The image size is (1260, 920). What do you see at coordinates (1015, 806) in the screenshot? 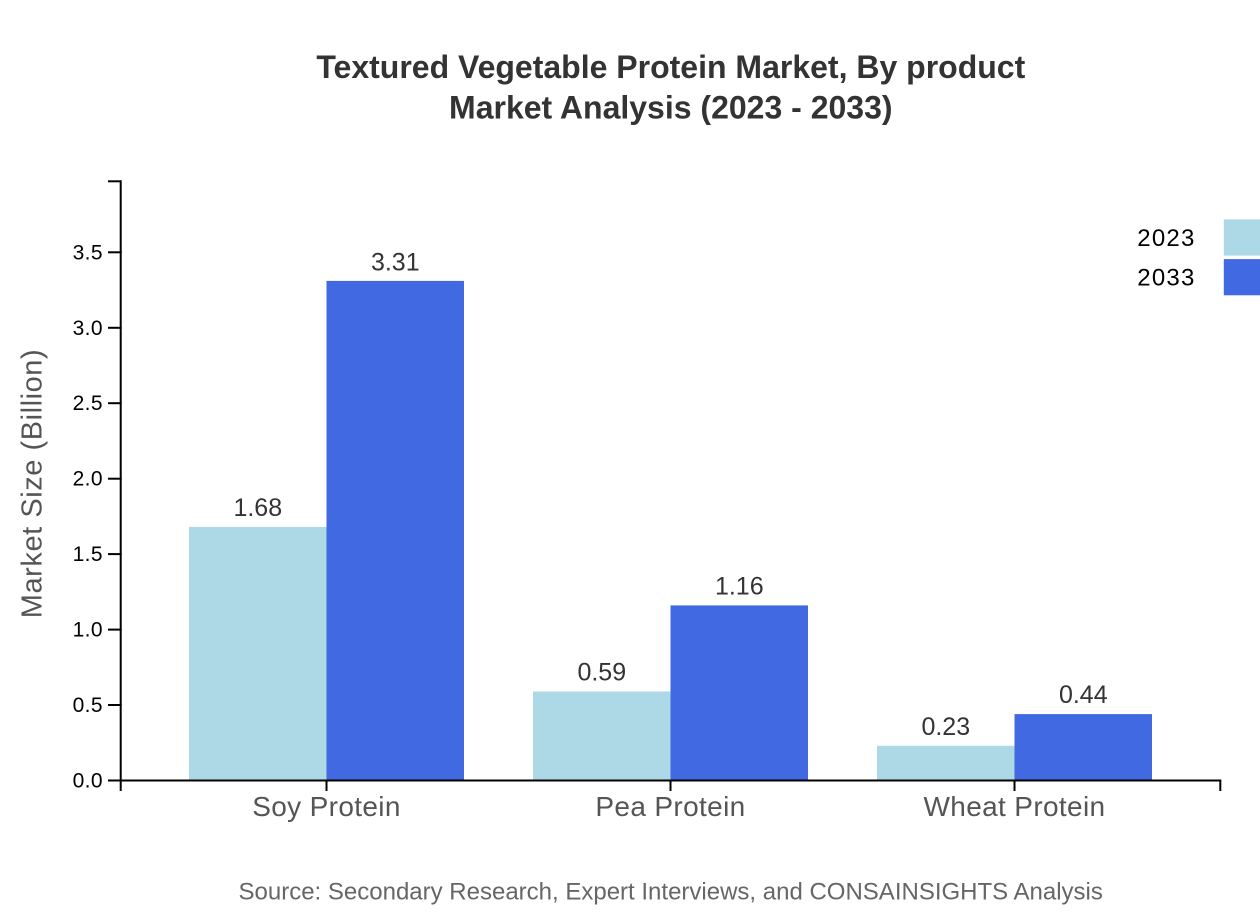
I see `svg-text: Wheat Protein` at bounding box center [1015, 806].